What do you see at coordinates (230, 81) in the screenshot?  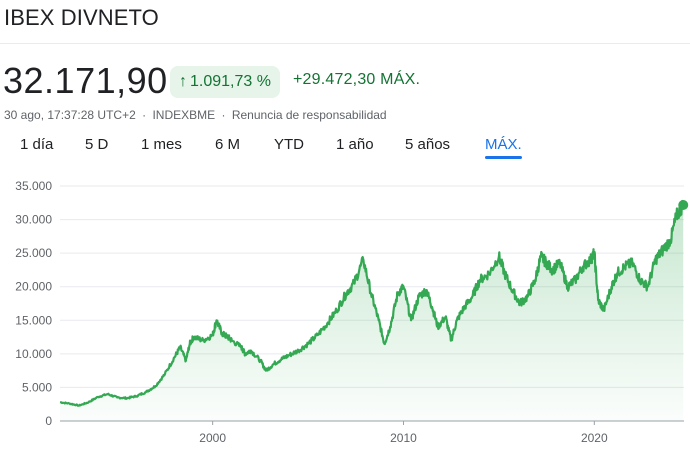 I see `change-percent-value: 1.091,73 %` at bounding box center [230, 81].